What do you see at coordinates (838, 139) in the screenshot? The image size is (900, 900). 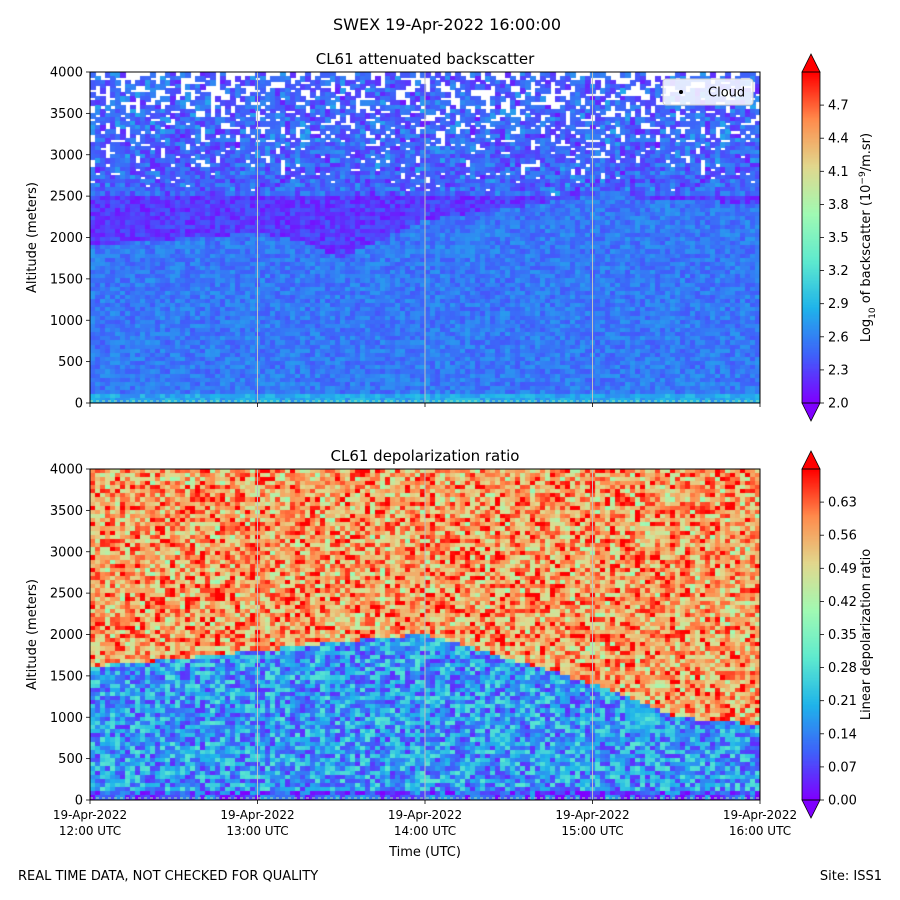 I see `colorbar-tick-label: 4.4` at bounding box center [838, 139].